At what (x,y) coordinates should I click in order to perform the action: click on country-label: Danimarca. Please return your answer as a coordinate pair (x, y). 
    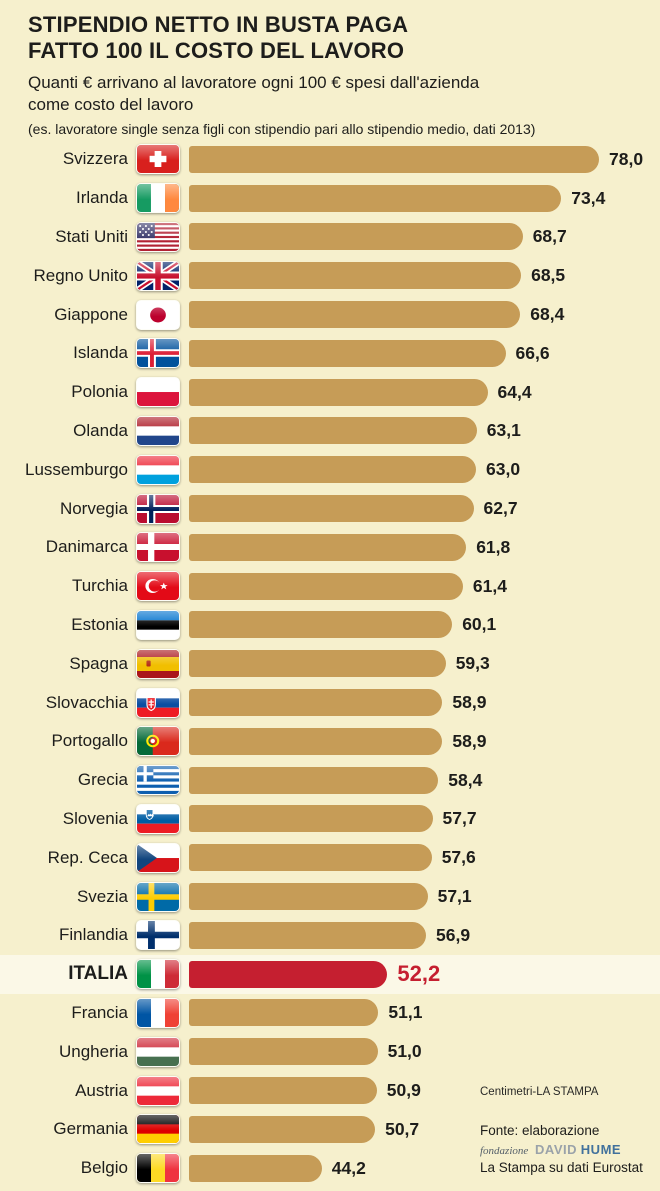
    Looking at the image, I should click on (86, 547).